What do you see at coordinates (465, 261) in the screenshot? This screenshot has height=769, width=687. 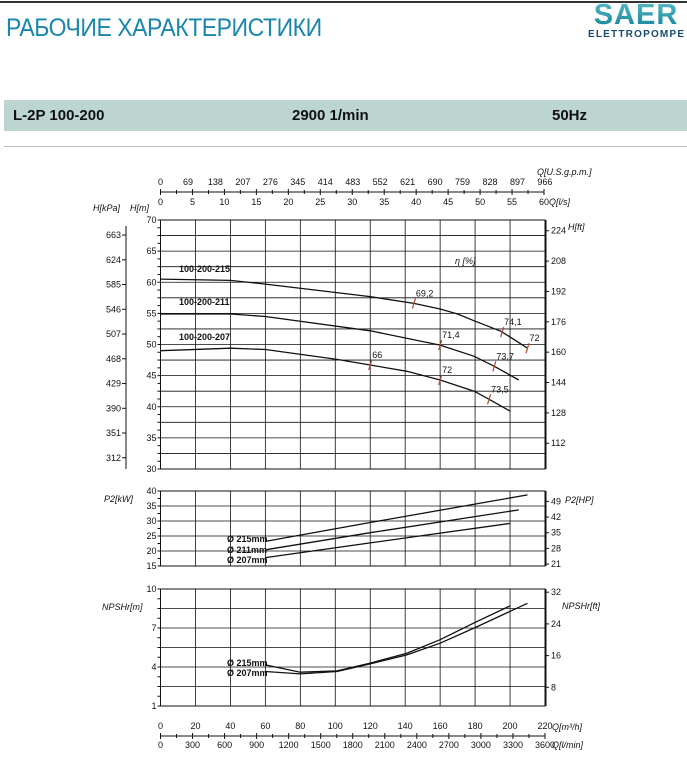 I see `efficiency-label: η [%]` at bounding box center [465, 261].